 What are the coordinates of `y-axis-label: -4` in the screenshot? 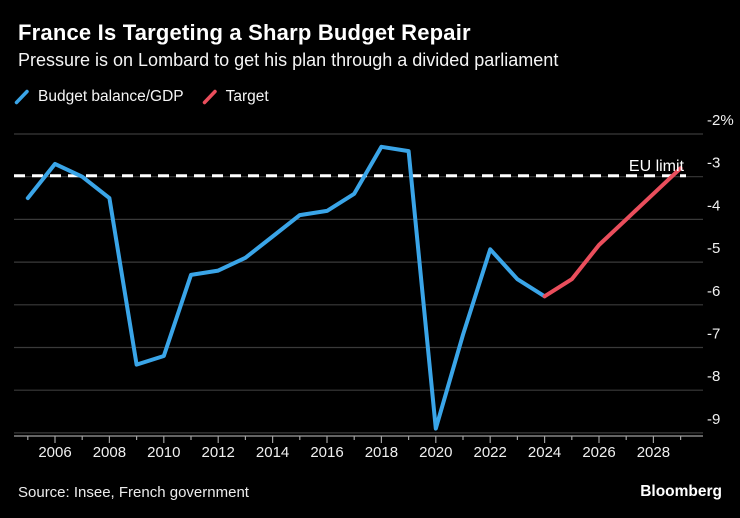 It's located at (713, 205).